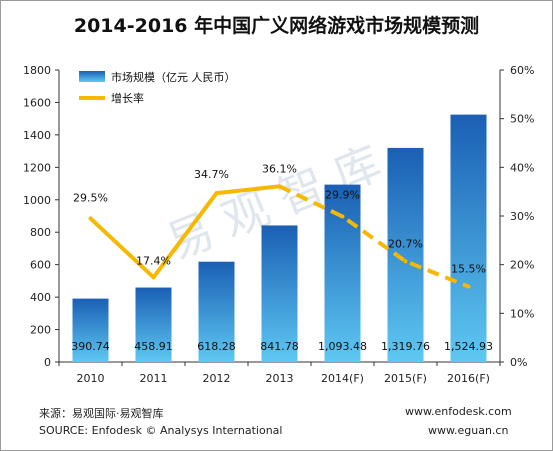 This screenshot has height=451, width=553. I want to click on y-right-tick-label: 20%, so click(522, 265).